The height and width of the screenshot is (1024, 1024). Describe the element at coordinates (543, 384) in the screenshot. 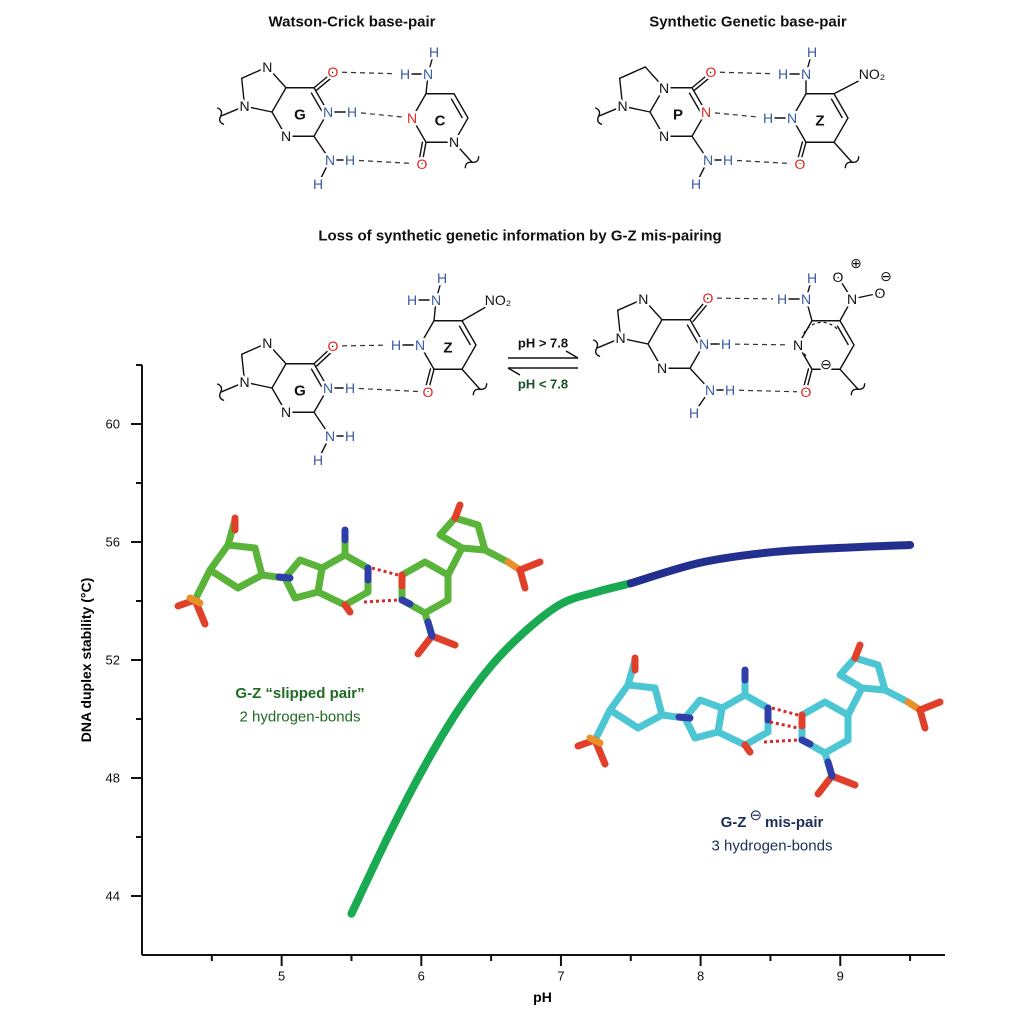

I see `reverse-condition: pH < 7.8` at that location.